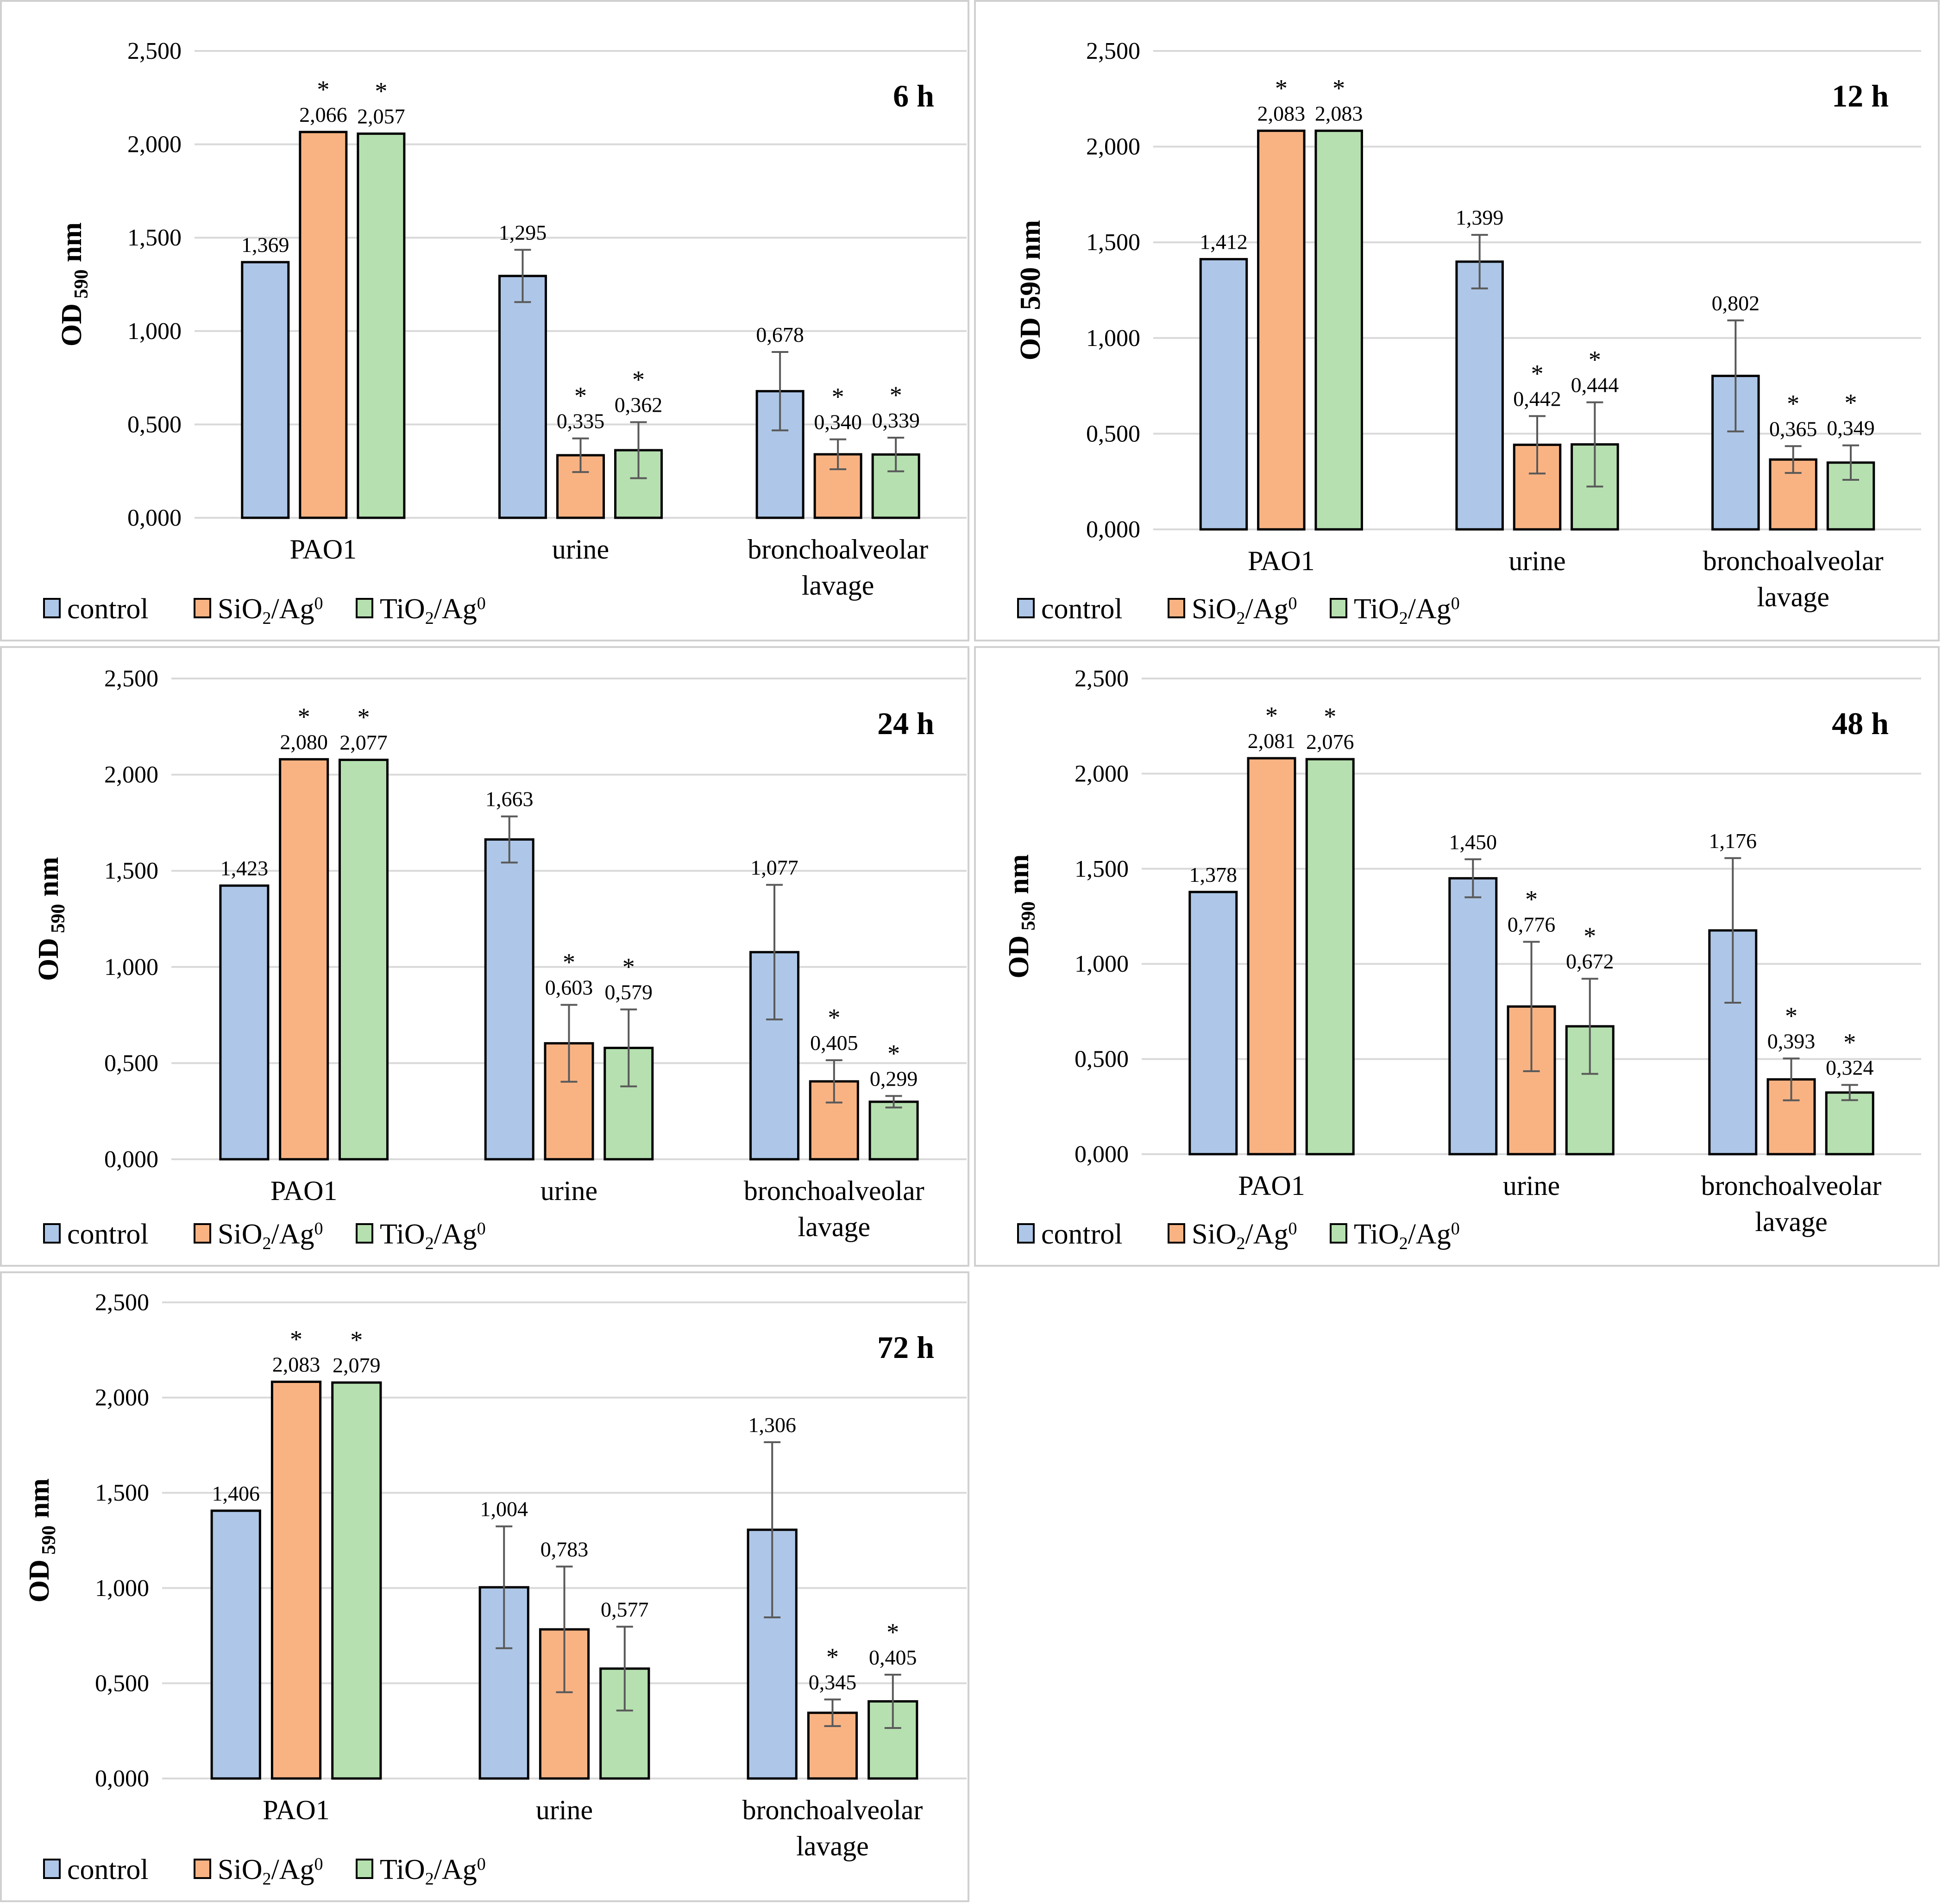 The width and height of the screenshot is (1942, 1904). Describe the element at coordinates (629, 992) in the screenshot. I see `data-label: 0,579` at that location.